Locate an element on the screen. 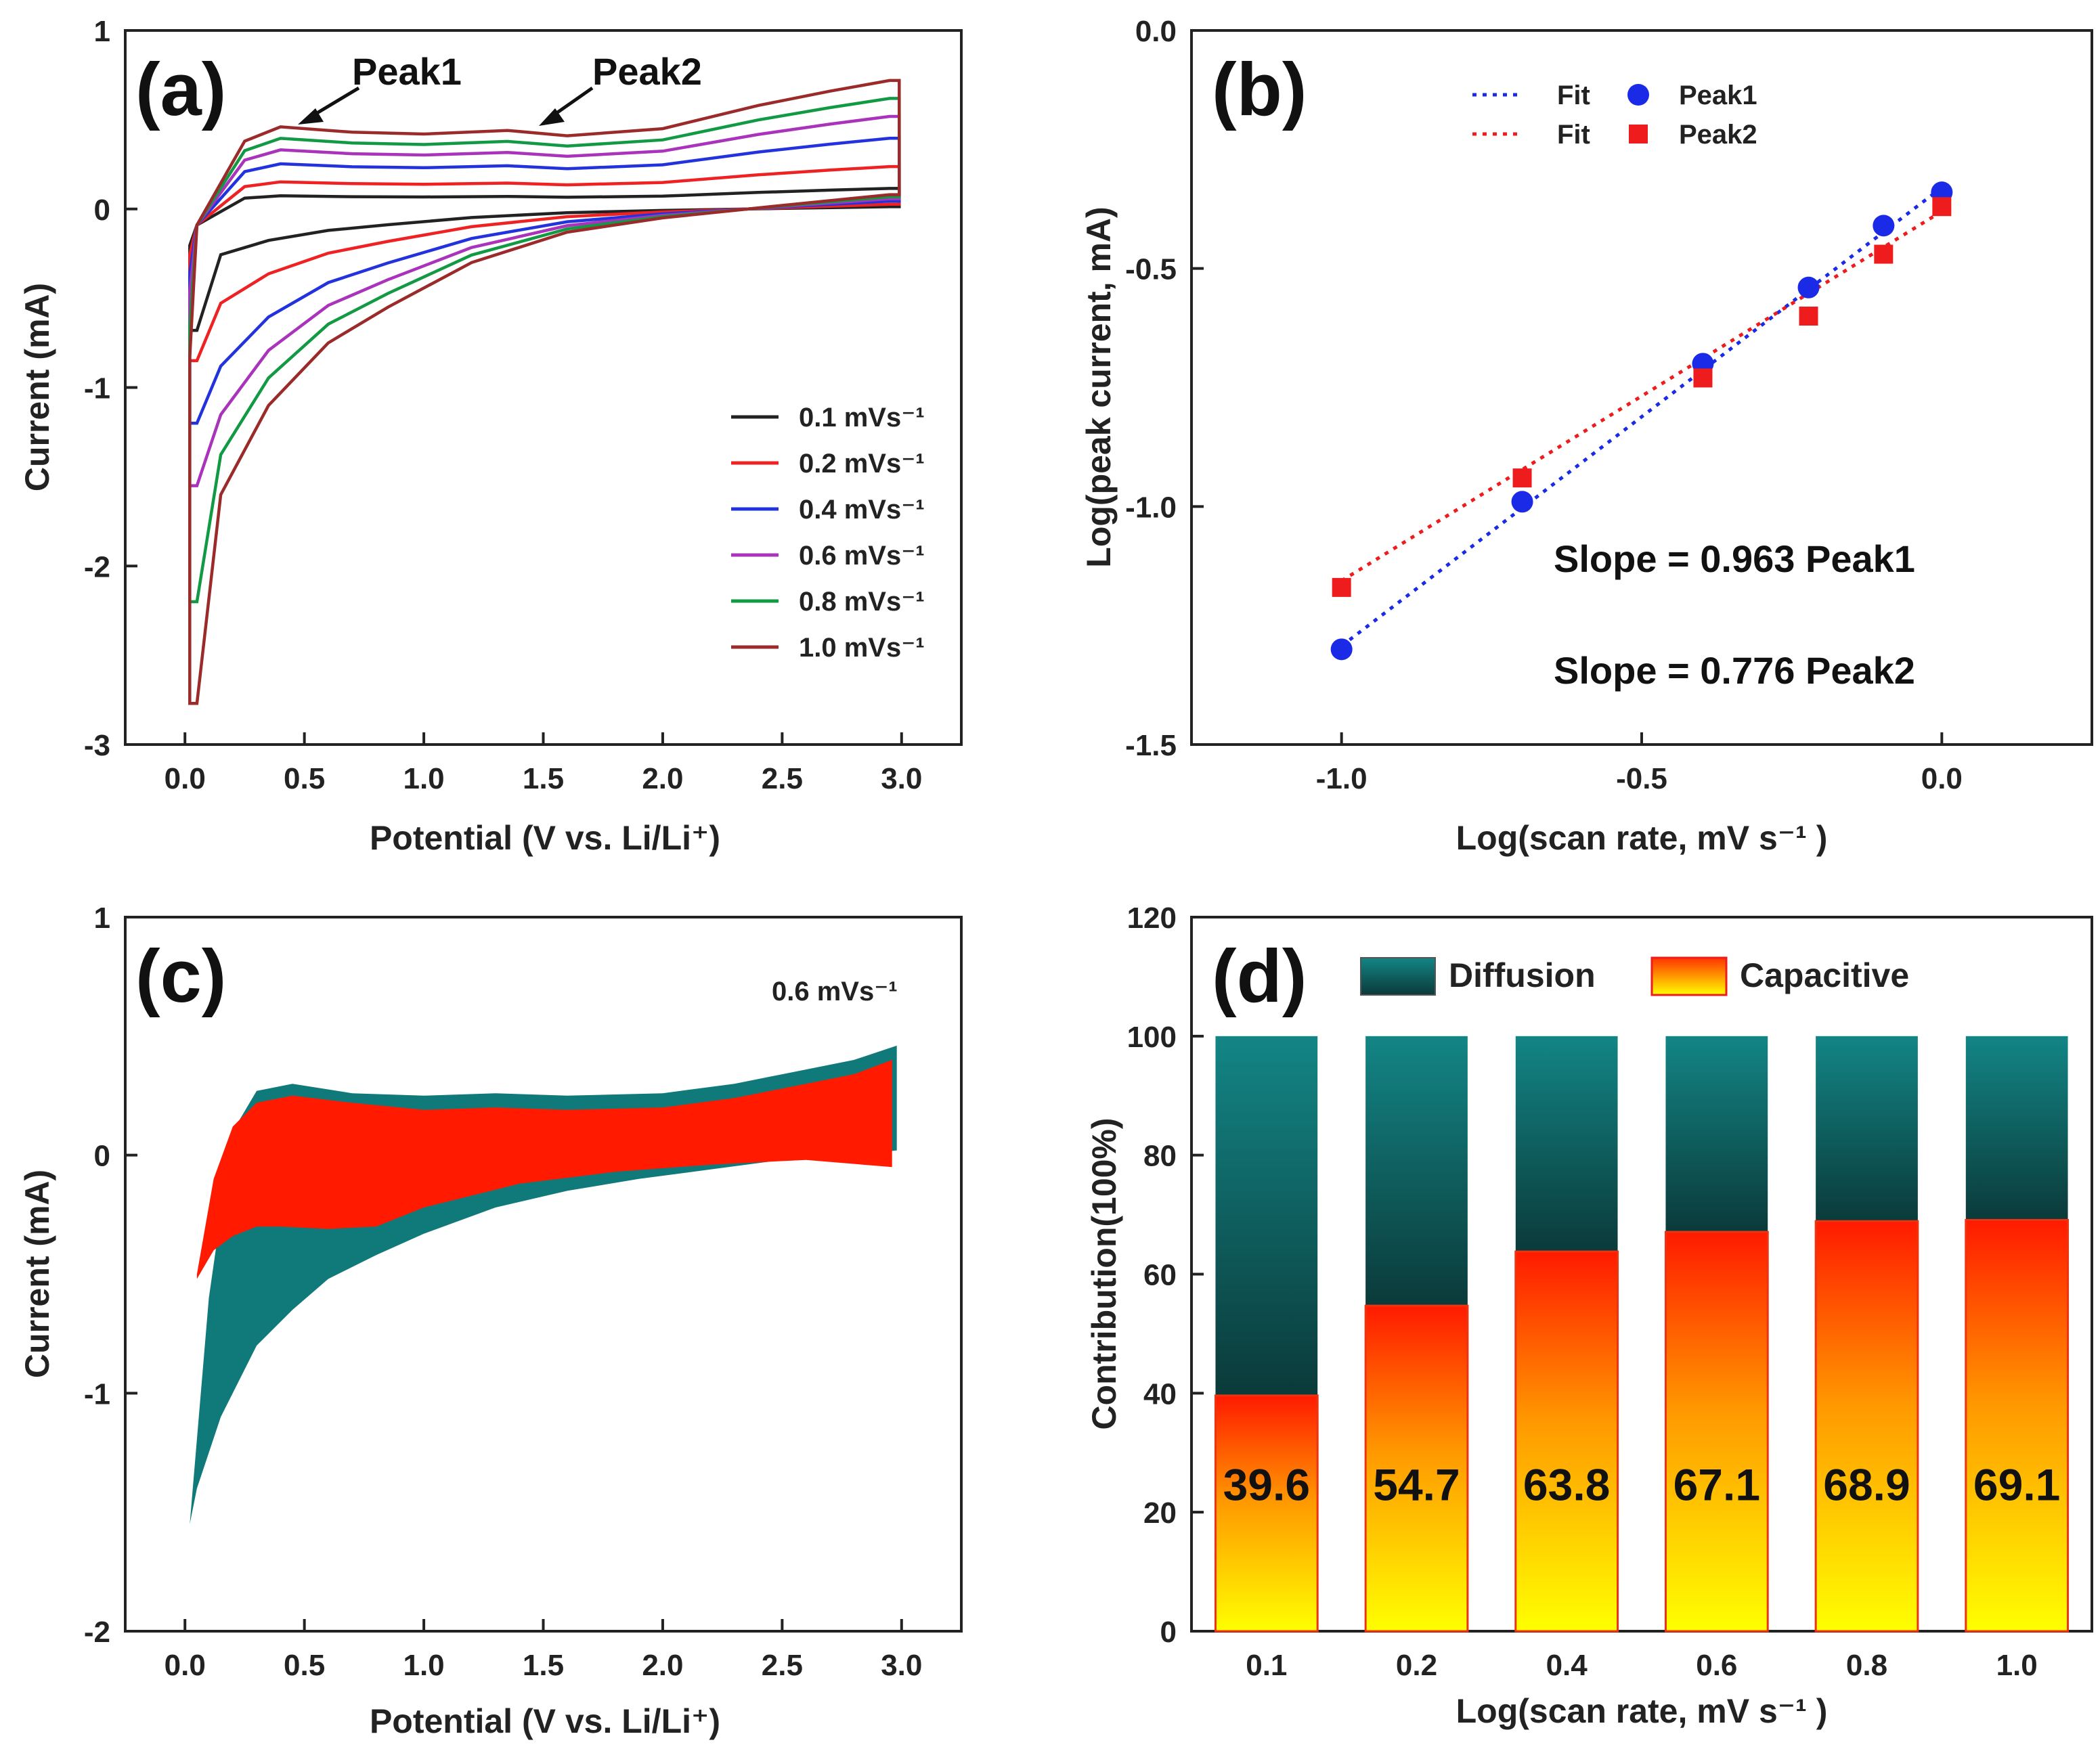 The image size is (2100, 1751). panel-d-bars: 39.6 54.7 63.8 67.1 68.9 69.1 is located at coordinates (1642, 1334).